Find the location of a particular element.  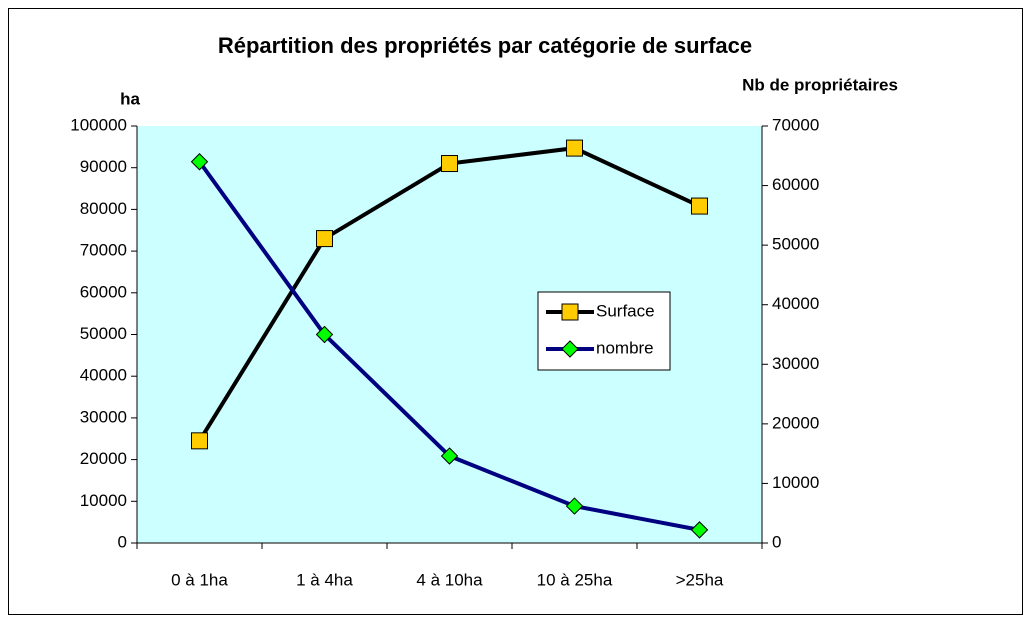

y-tick-label: 10000 is located at coordinates (103, 500).